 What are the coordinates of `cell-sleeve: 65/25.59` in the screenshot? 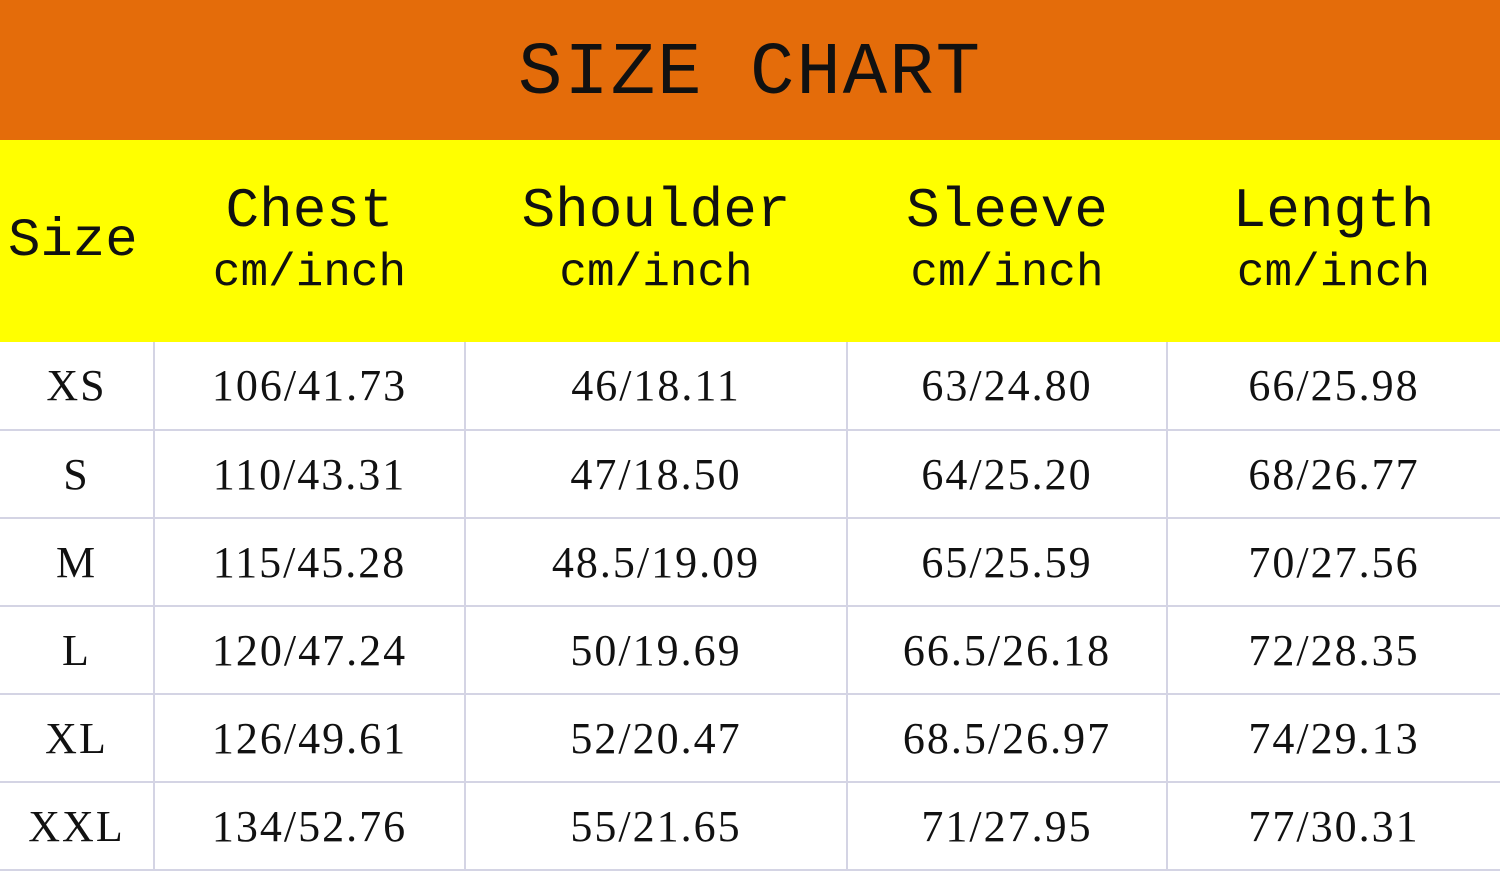 It's located at (1007, 562).